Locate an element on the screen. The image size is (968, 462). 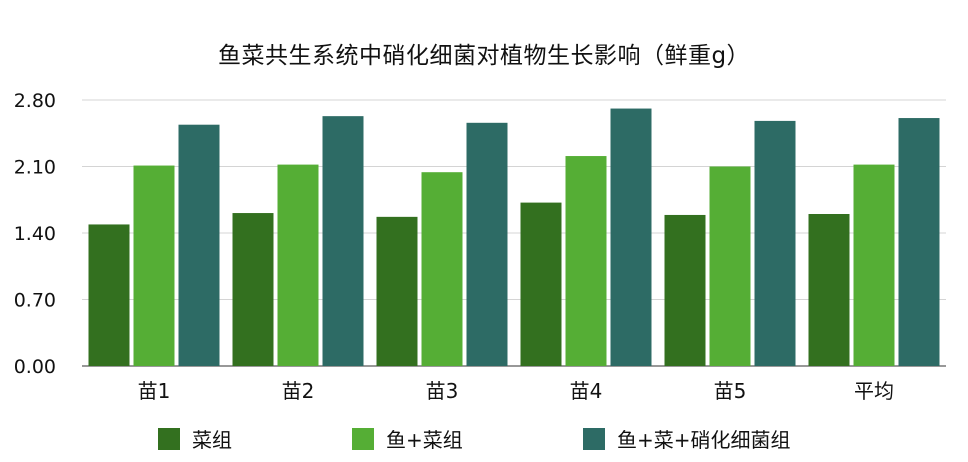
legend-label-1: 鱼+菜组 is located at coordinates (424, 440).